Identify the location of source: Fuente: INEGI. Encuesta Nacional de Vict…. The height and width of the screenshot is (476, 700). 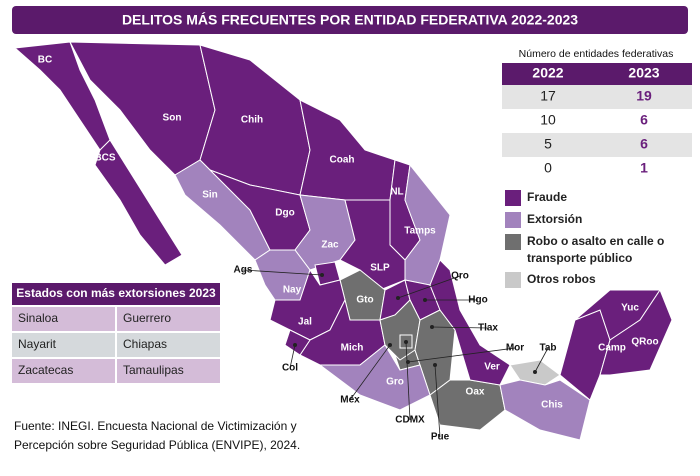
(157, 435).